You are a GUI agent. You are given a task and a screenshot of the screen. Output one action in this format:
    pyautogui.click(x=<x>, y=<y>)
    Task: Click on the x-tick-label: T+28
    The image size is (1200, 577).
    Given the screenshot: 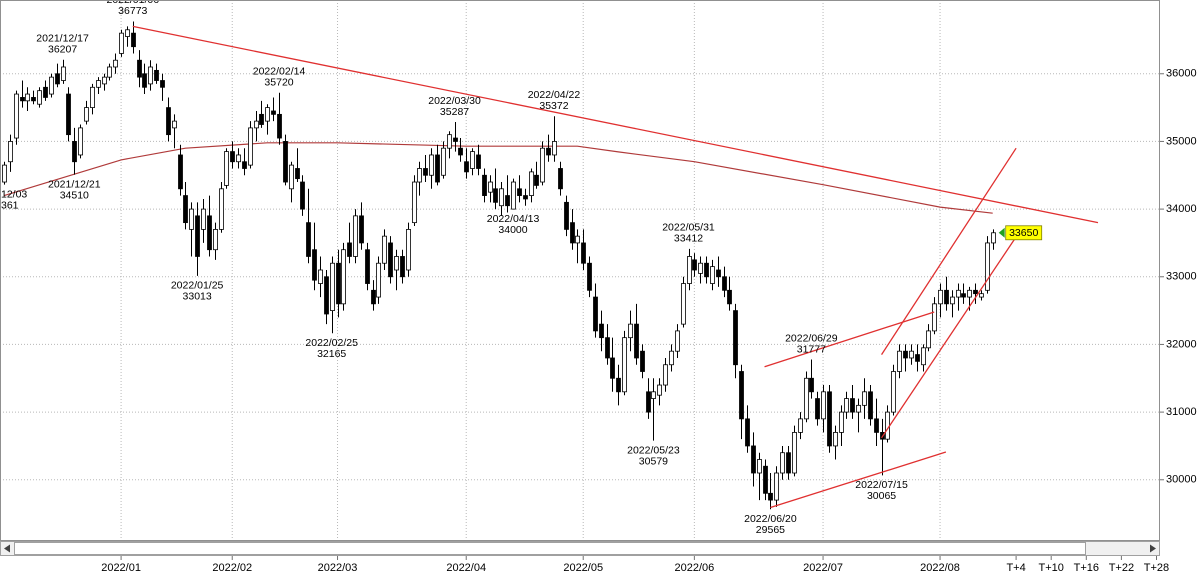 What is the action you would take?
    pyautogui.click(x=1156, y=568)
    